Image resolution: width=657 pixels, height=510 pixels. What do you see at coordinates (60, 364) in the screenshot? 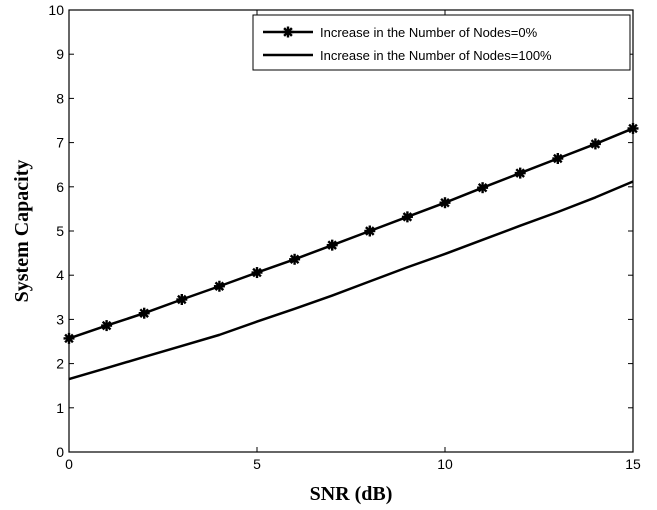
I see `y-tick-label: 2` at bounding box center [60, 364].